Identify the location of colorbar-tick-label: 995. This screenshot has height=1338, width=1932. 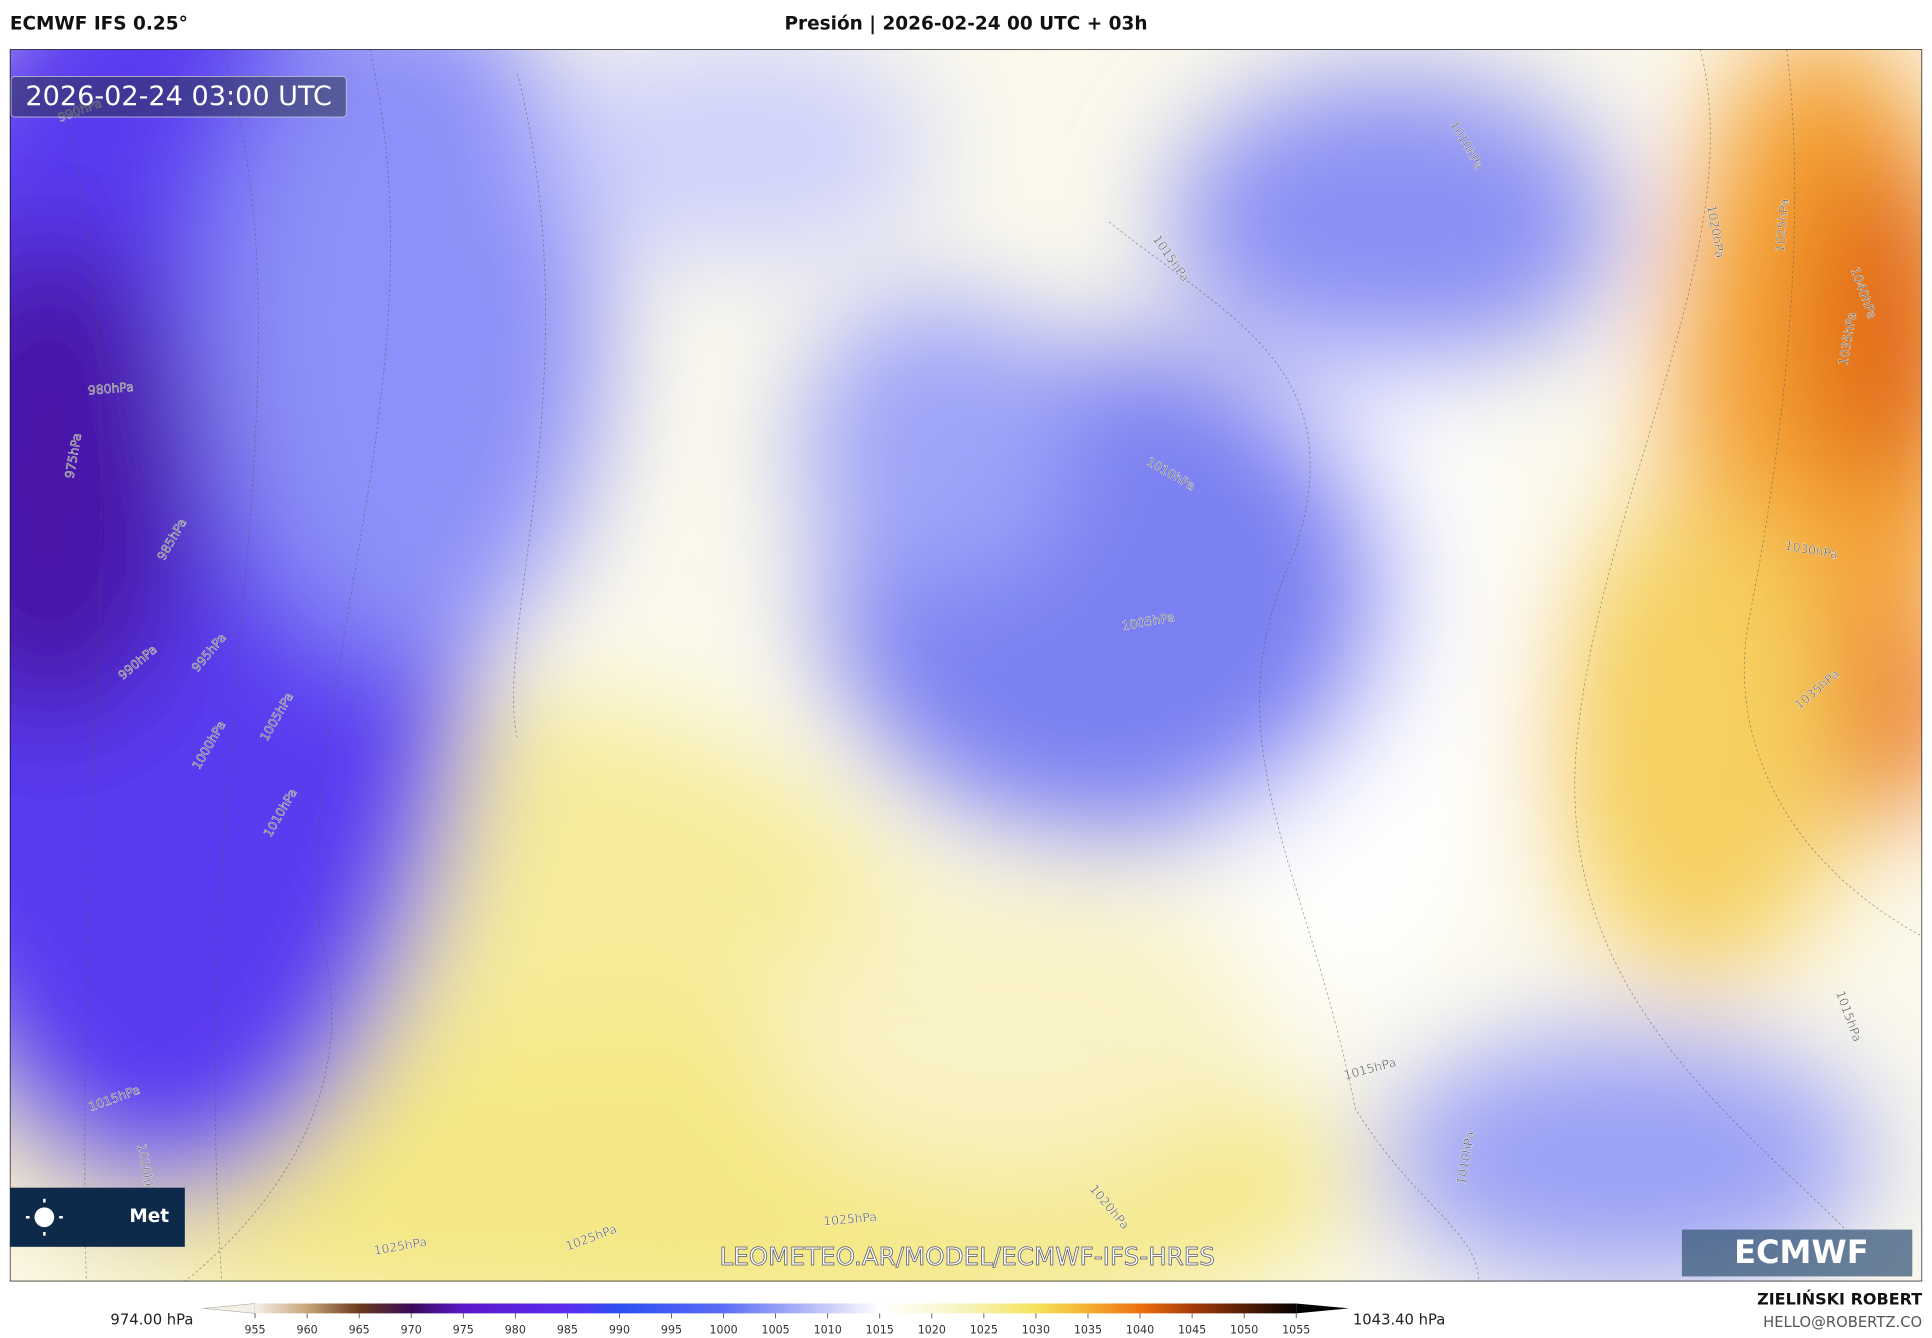
(671, 1330).